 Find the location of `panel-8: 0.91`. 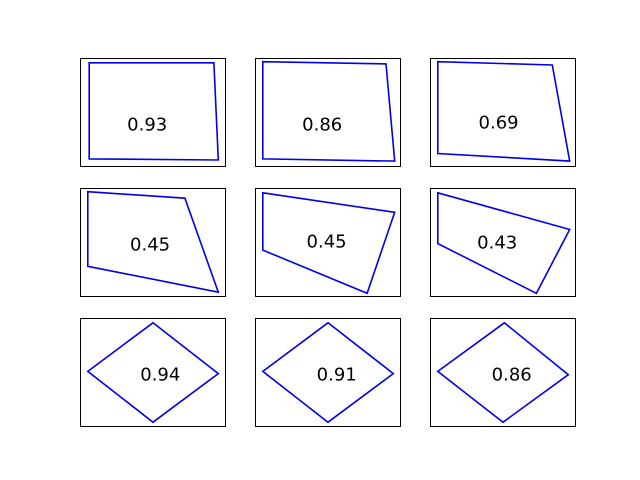

panel-8: 0.91 is located at coordinates (328, 372).